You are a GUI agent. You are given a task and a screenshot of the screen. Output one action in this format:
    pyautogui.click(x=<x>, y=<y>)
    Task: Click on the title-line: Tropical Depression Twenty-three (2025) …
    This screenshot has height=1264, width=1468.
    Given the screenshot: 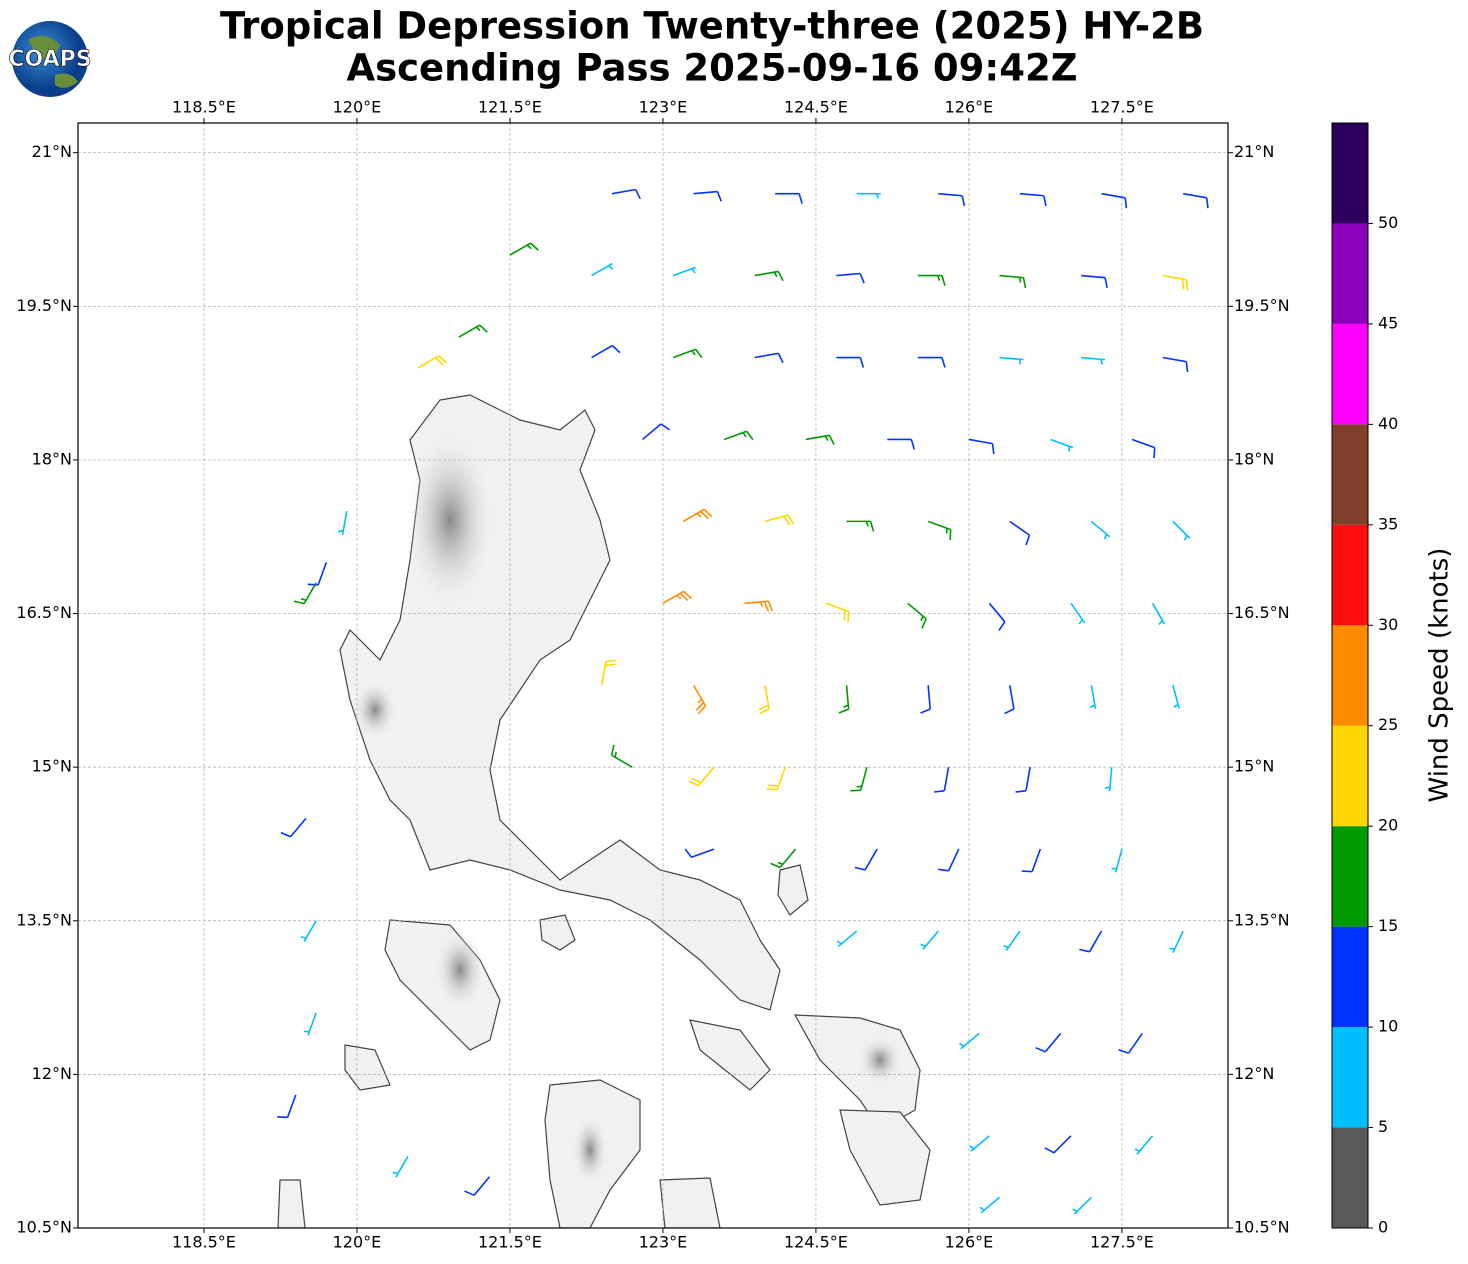 What is the action you would take?
    pyautogui.click(x=712, y=26)
    